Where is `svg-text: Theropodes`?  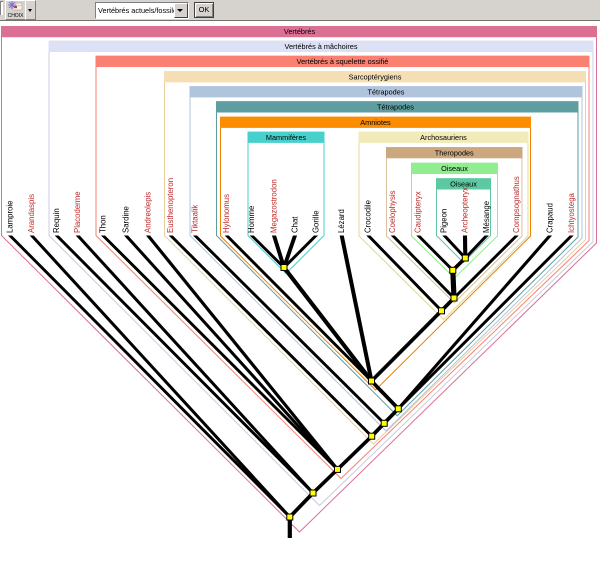 svg-text: Theropodes is located at coordinates (454, 152).